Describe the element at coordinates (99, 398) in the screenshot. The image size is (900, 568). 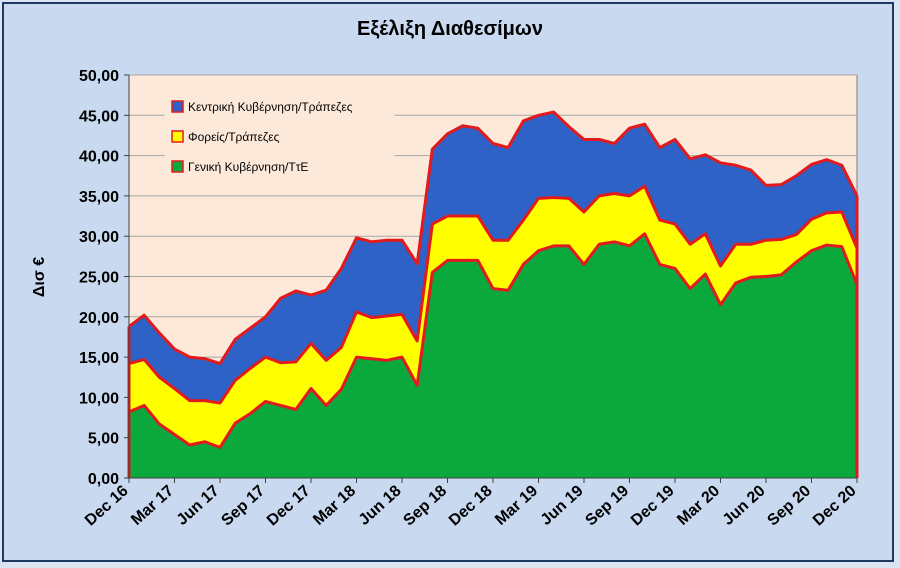
I see `y-tick-label: 10,00` at that location.